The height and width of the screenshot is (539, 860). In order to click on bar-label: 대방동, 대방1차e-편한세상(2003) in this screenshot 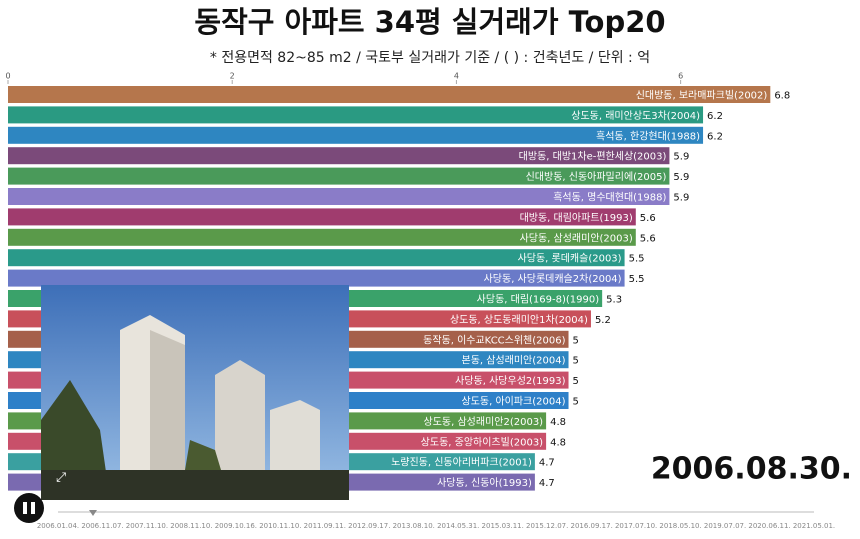, I will do `click(593, 157)`.